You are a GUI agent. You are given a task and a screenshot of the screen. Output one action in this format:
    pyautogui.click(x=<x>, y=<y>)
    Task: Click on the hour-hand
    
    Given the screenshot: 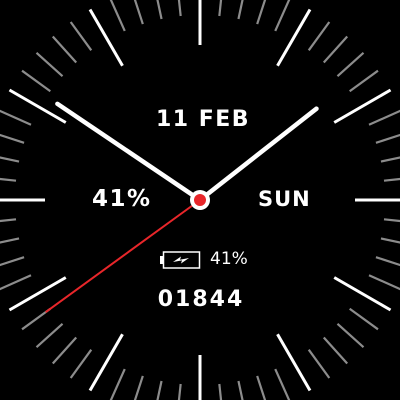 What is the action you would take?
    pyautogui.click(x=129, y=152)
    